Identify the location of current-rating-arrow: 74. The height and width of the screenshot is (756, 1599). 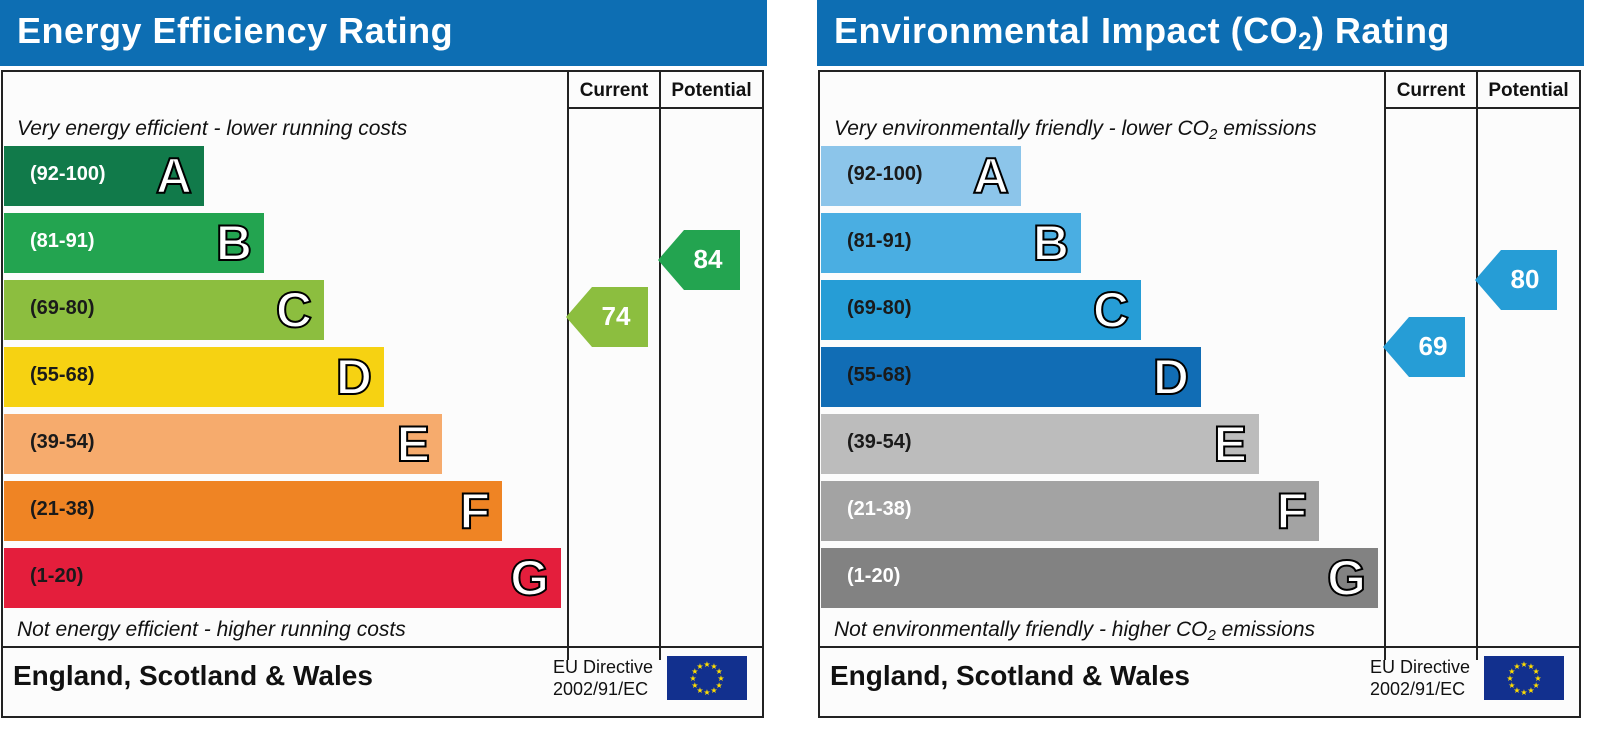
(607, 316).